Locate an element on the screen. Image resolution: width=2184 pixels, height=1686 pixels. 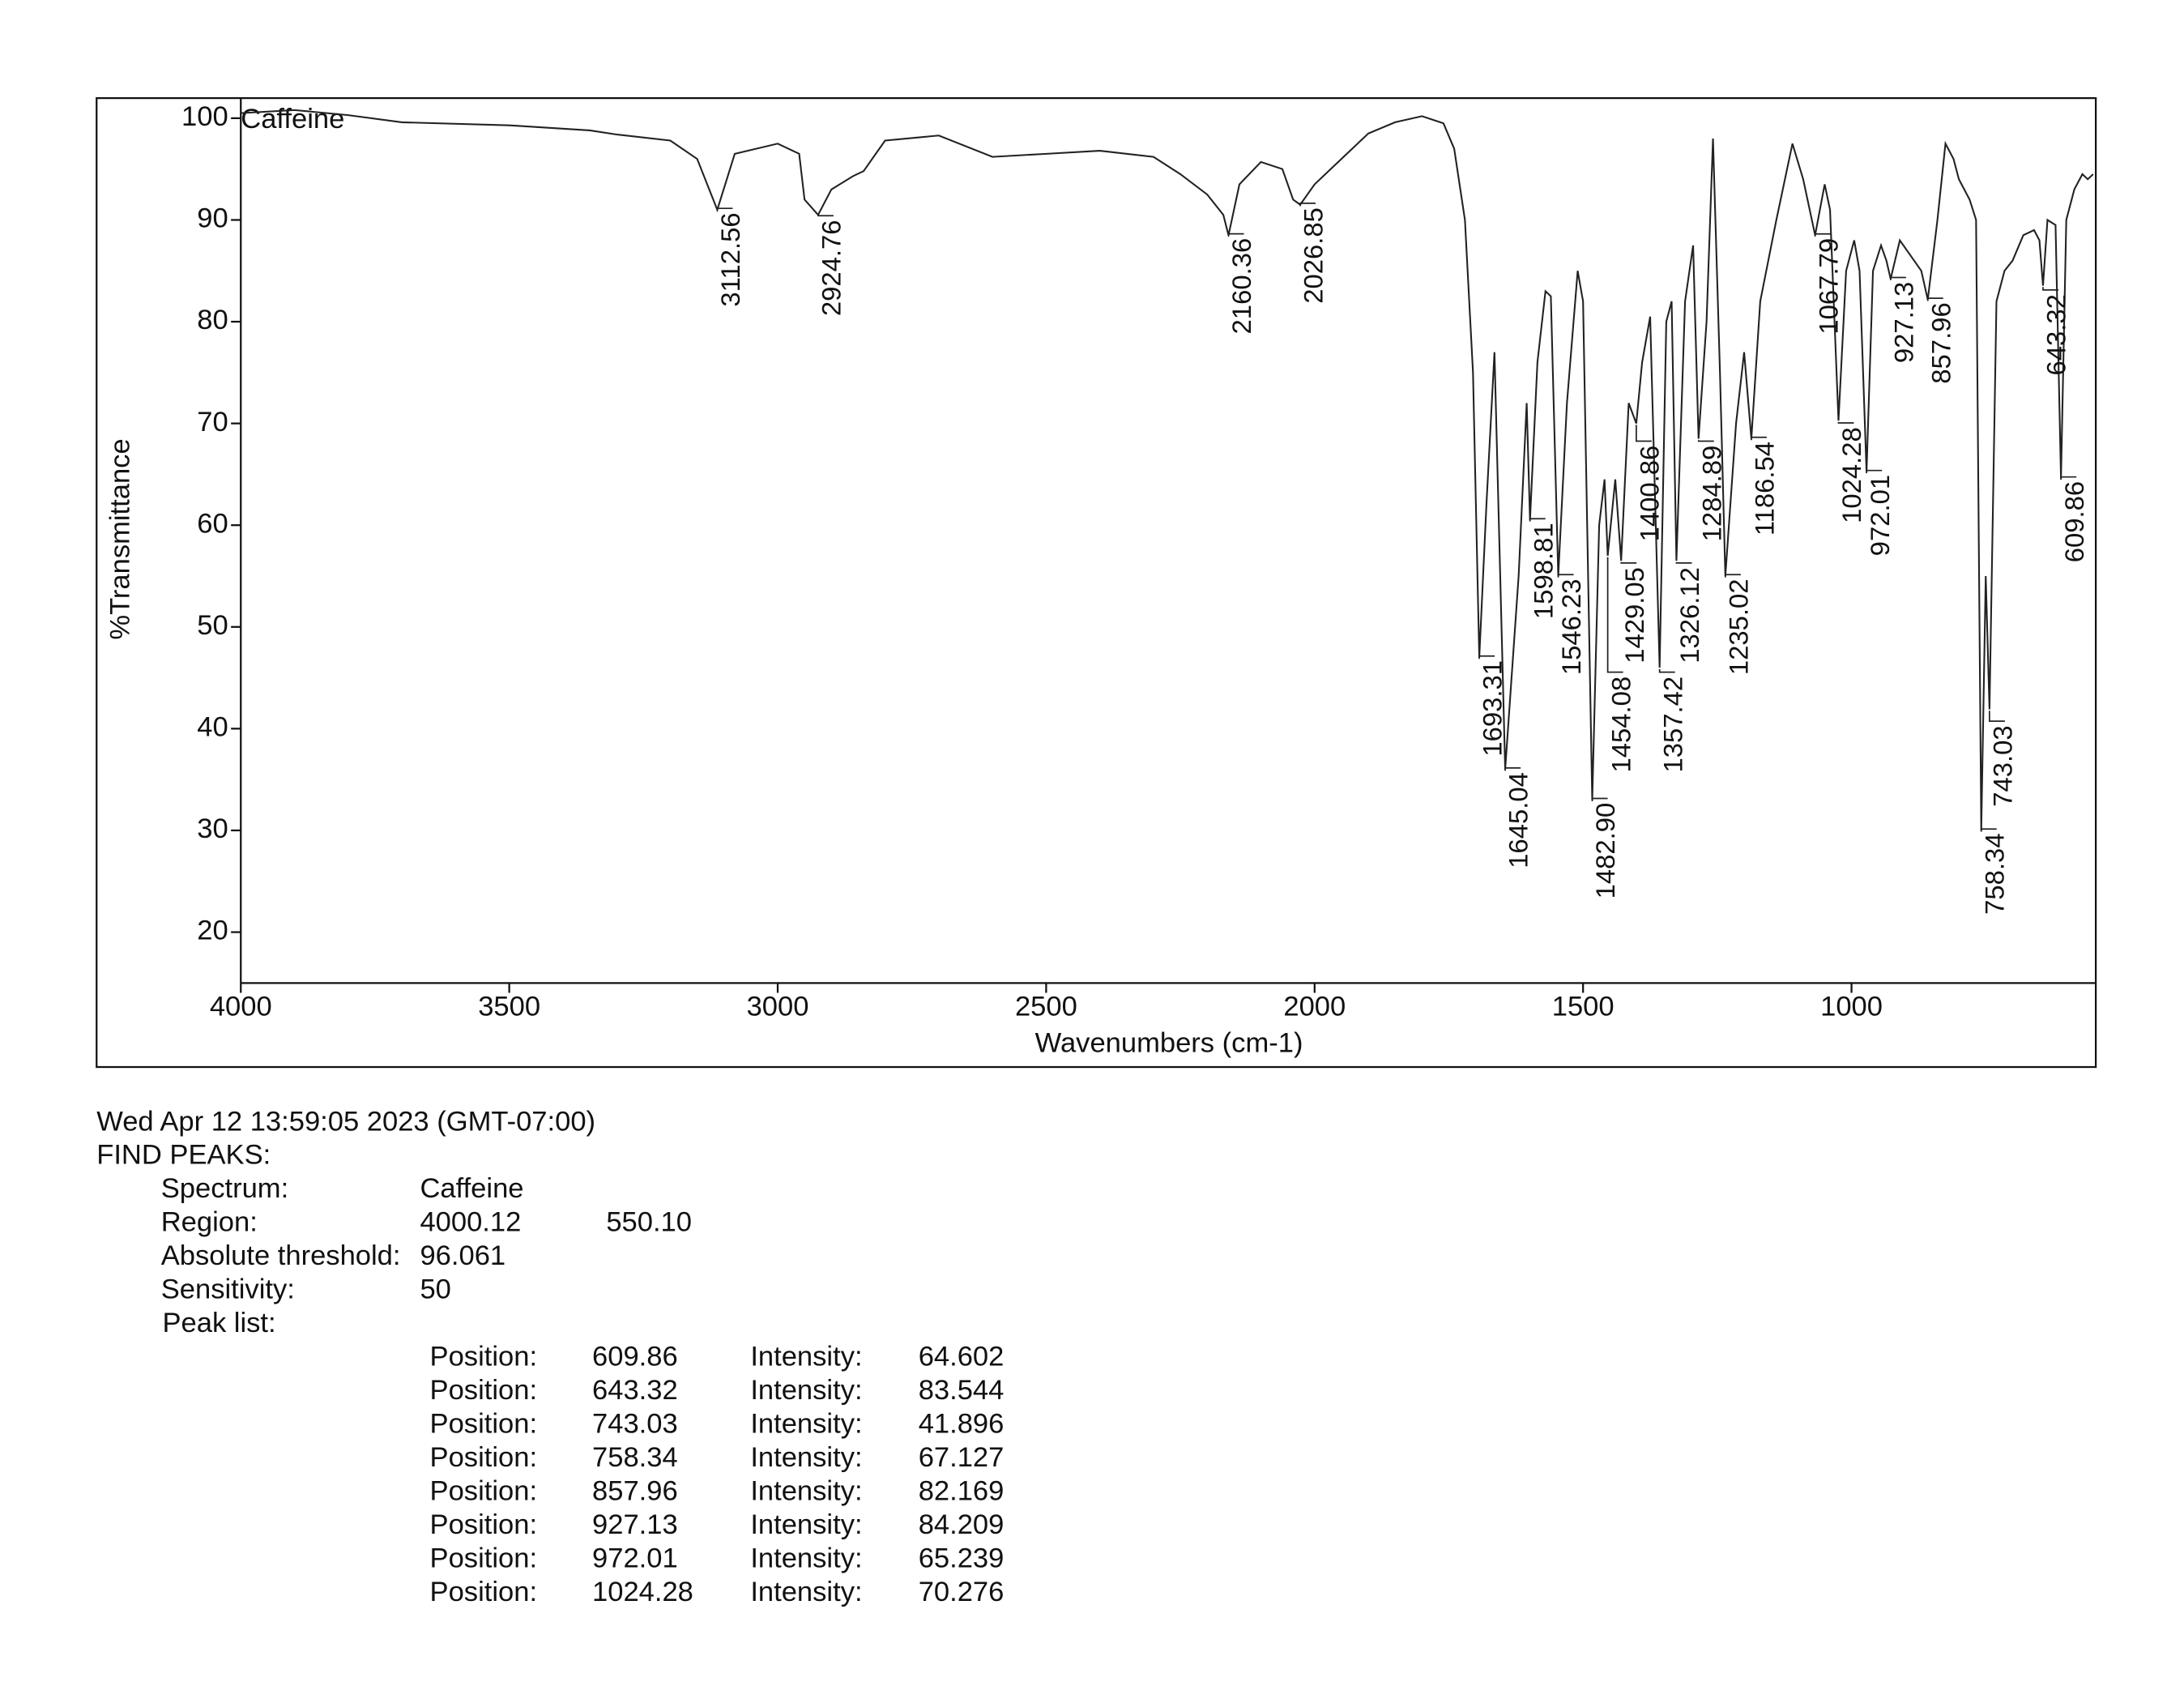
peak-label: 1067.79 is located at coordinates (1828, 286).